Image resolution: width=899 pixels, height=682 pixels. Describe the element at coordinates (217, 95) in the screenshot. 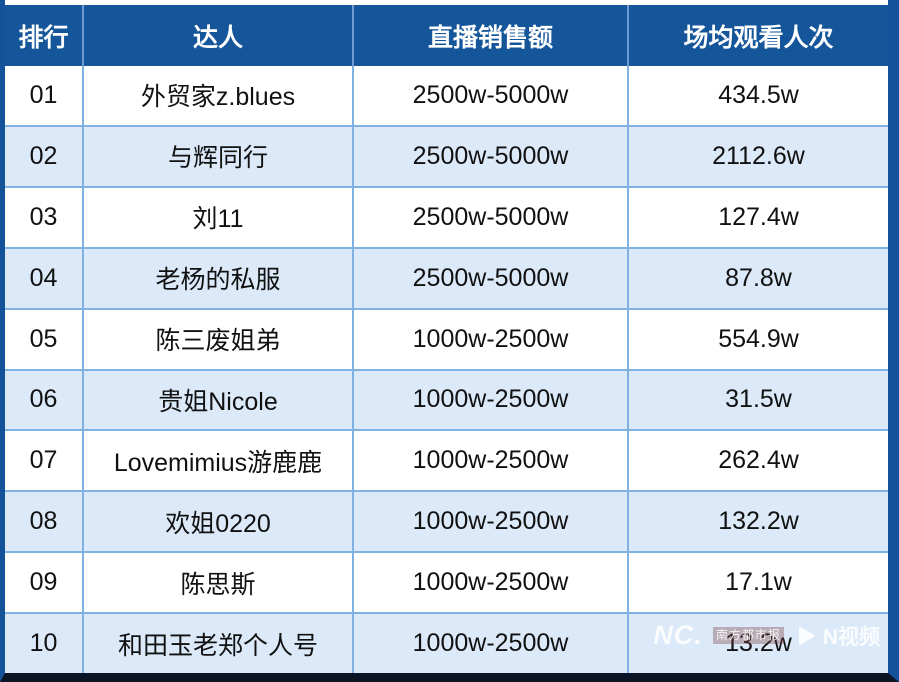

I see `cell-name: 外贸家z.blues` at that location.